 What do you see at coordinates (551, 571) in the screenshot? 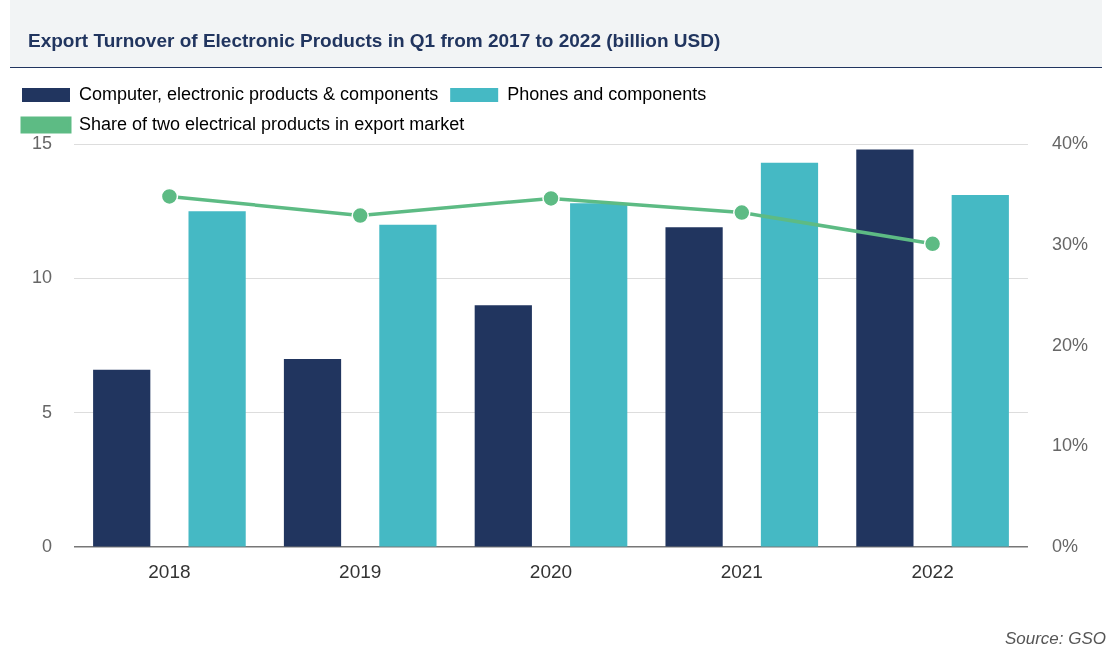
I see `x-tick-label: 2020` at bounding box center [551, 571].